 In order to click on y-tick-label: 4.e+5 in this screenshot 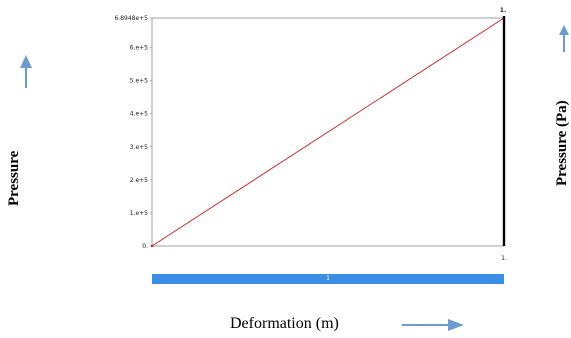, I will do `click(139, 114)`.